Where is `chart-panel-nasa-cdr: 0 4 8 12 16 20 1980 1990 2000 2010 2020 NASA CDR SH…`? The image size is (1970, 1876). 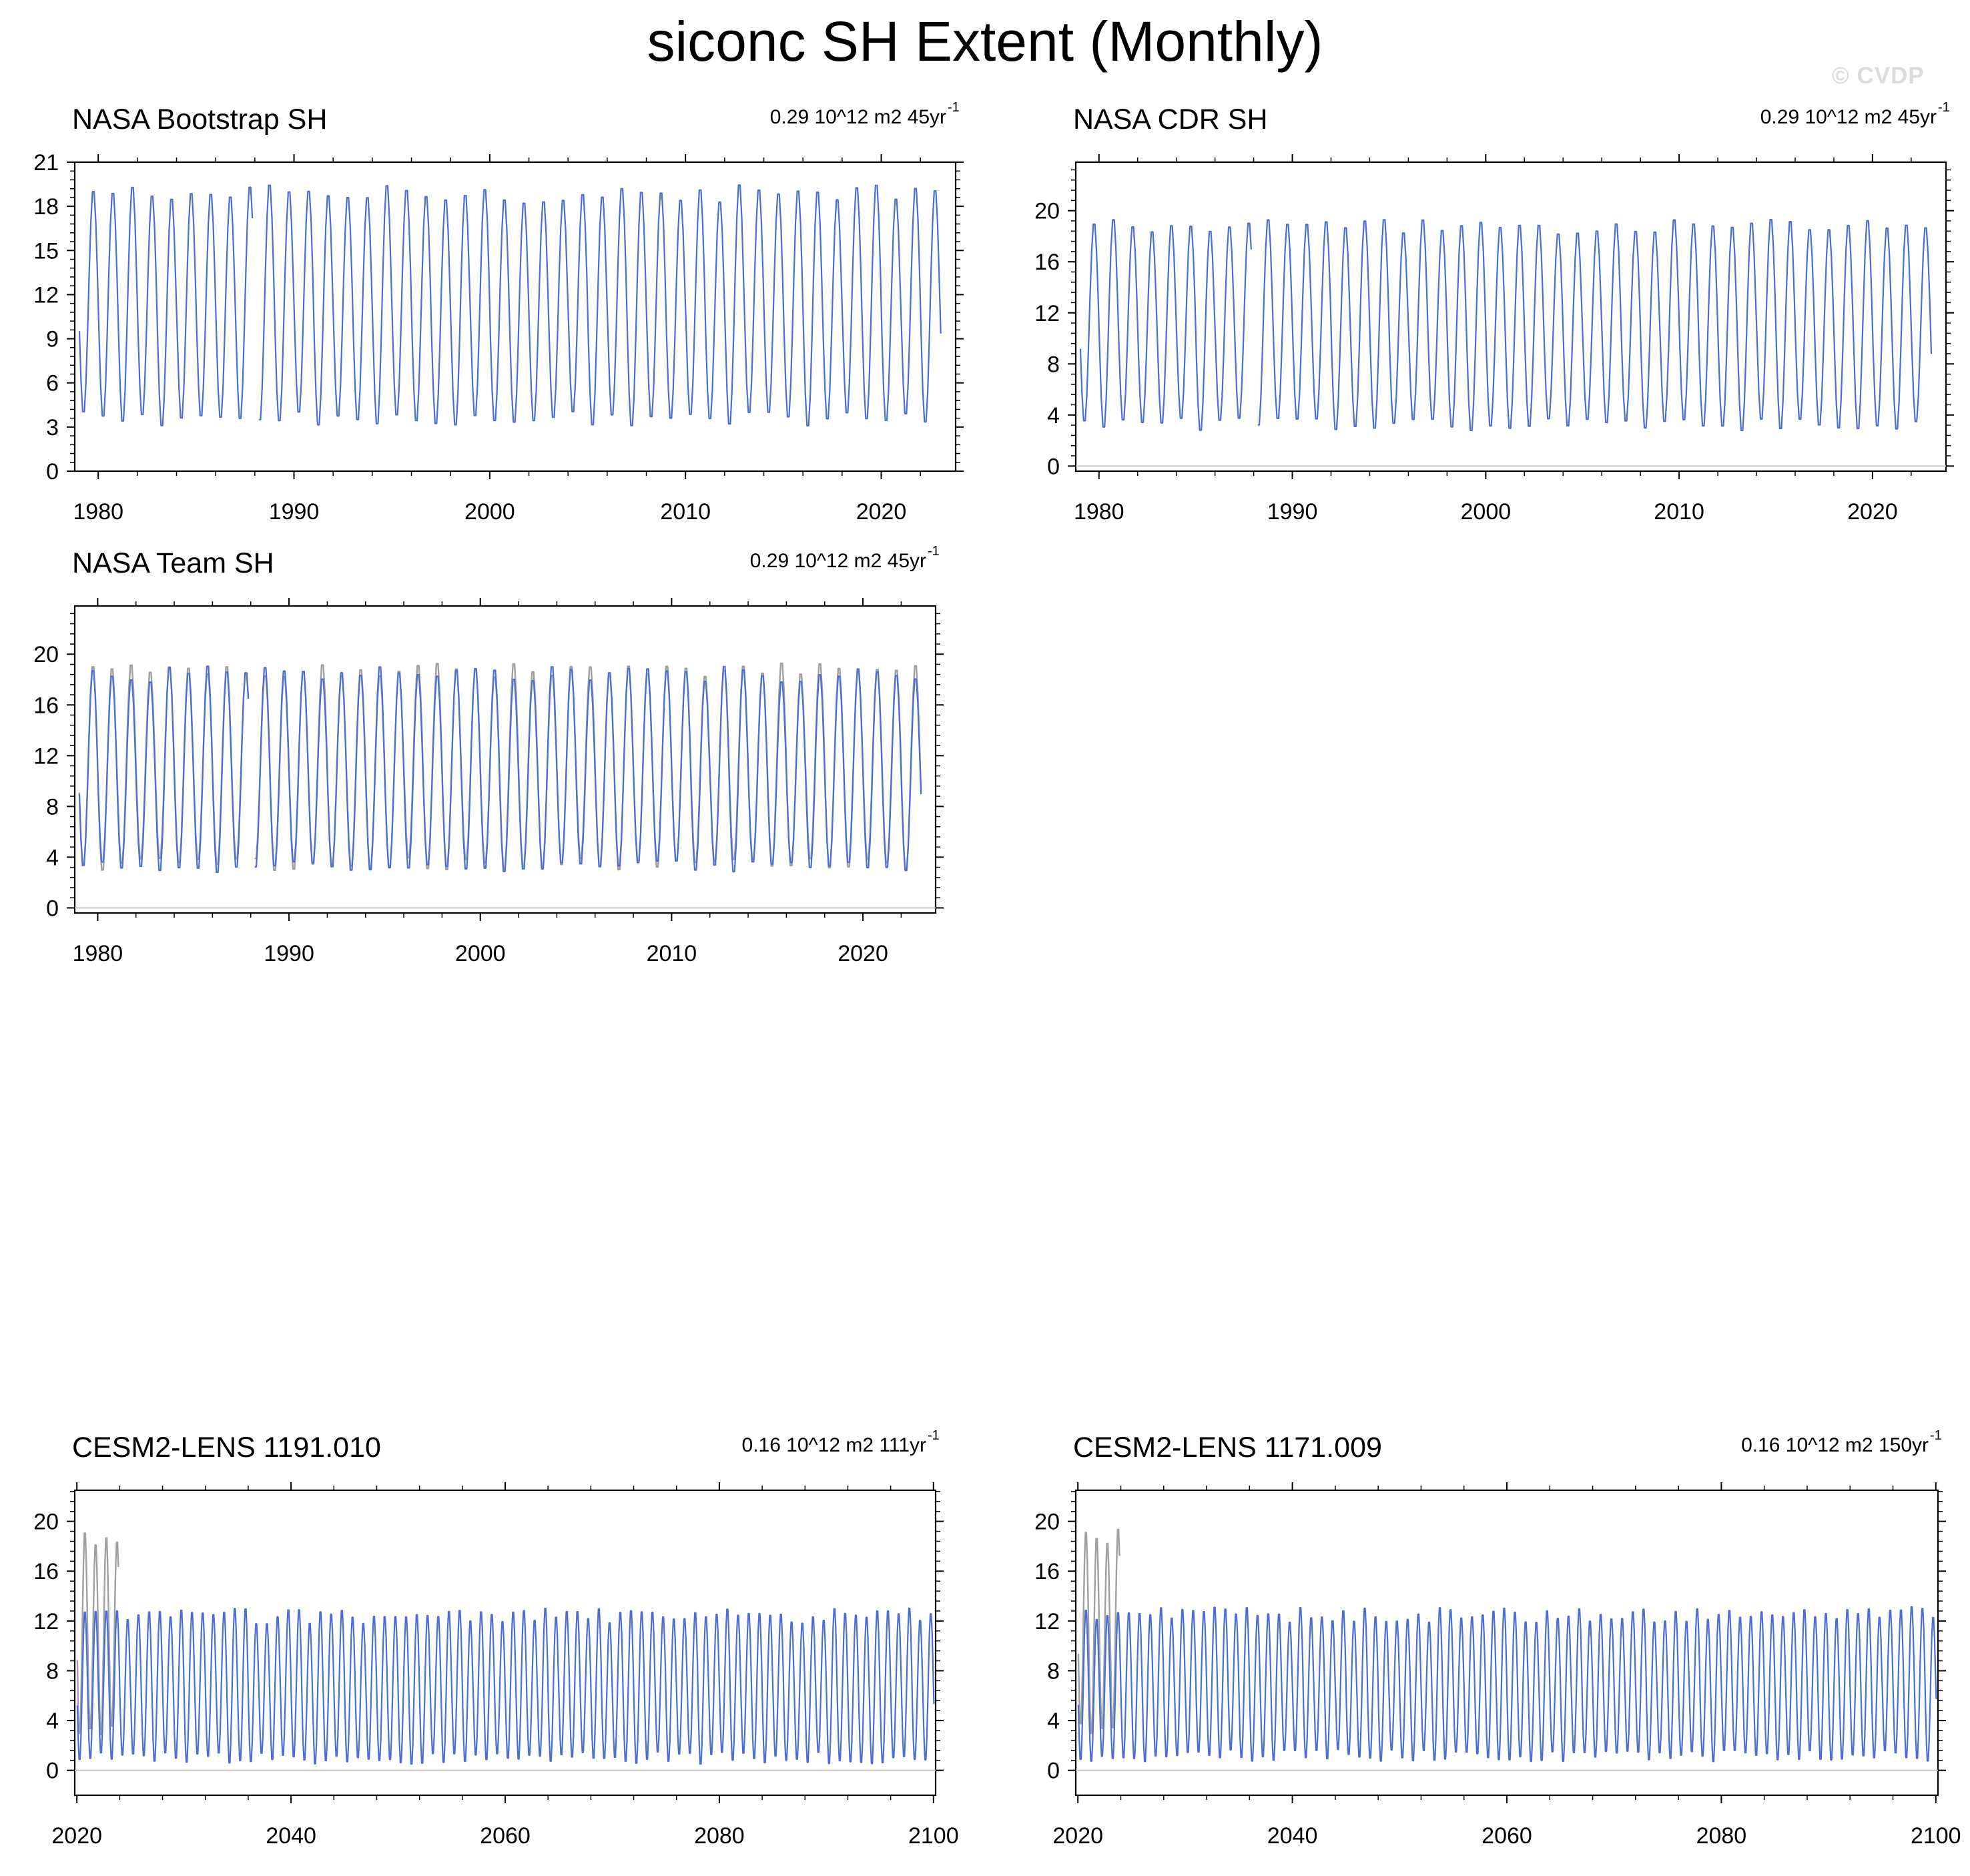 chart-panel-nasa-cdr: 0 4 8 12 16 20 1980 1990 2000 2010 2020 NASA CDR SH… is located at coordinates (1494, 313).